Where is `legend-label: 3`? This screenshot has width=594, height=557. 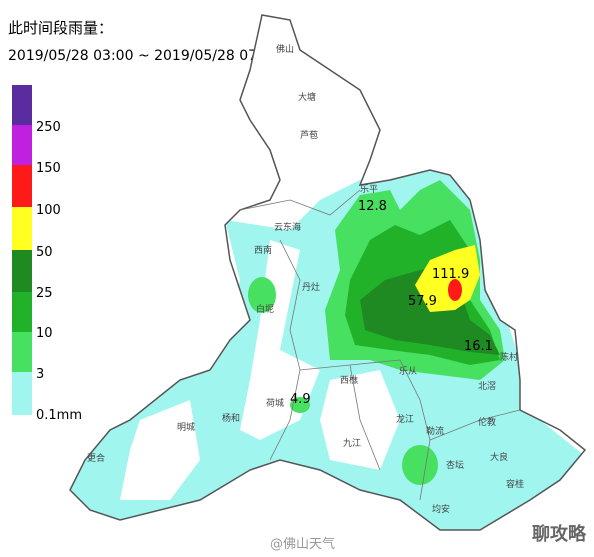
legend-label: 3 is located at coordinates (40, 374).